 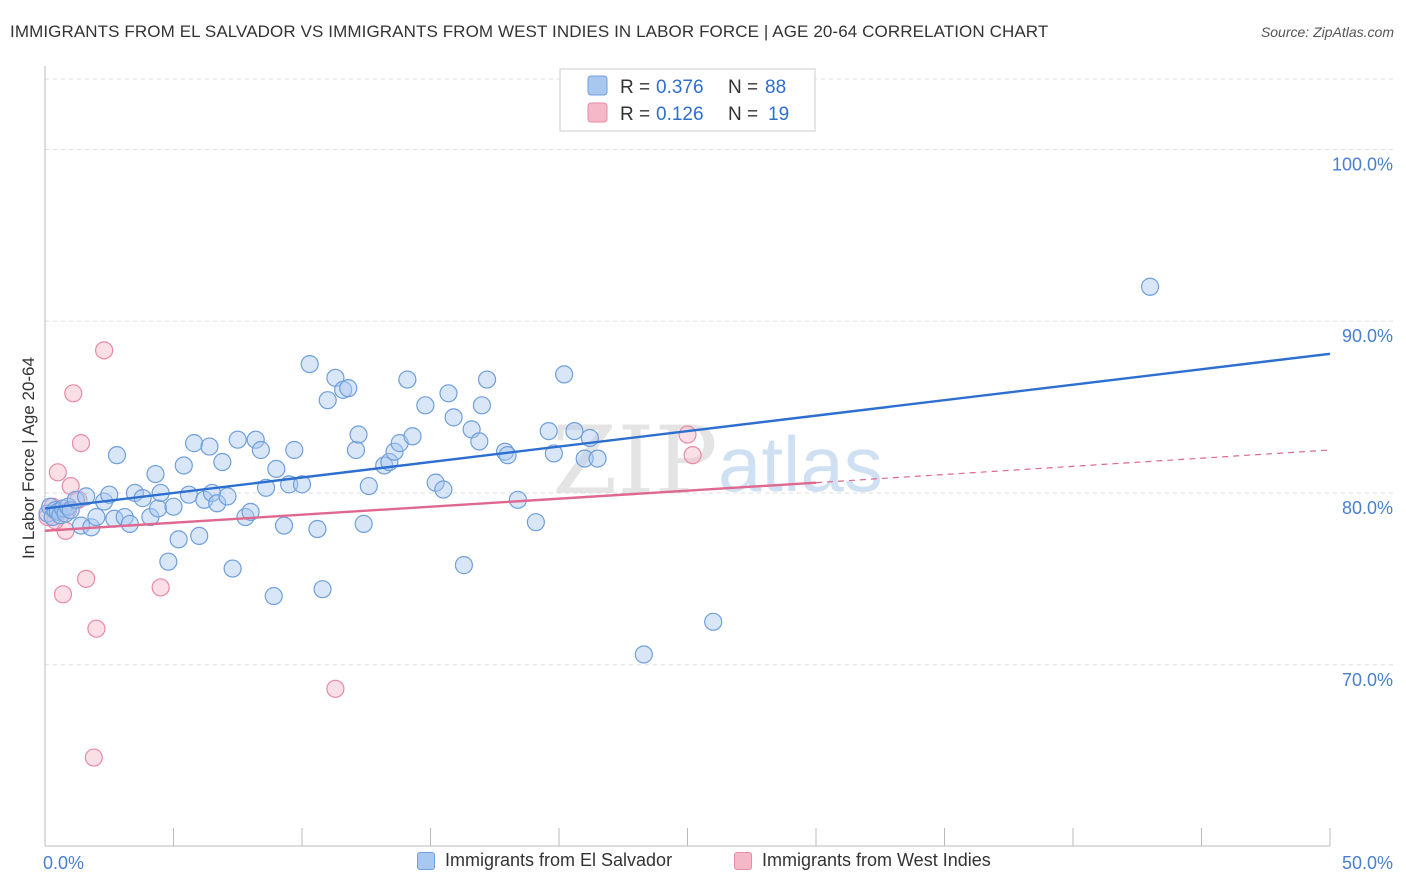 What do you see at coordinates (743, 114) in the screenshot?
I see `legend-n-label-2: N =` at bounding box center [743, 114].